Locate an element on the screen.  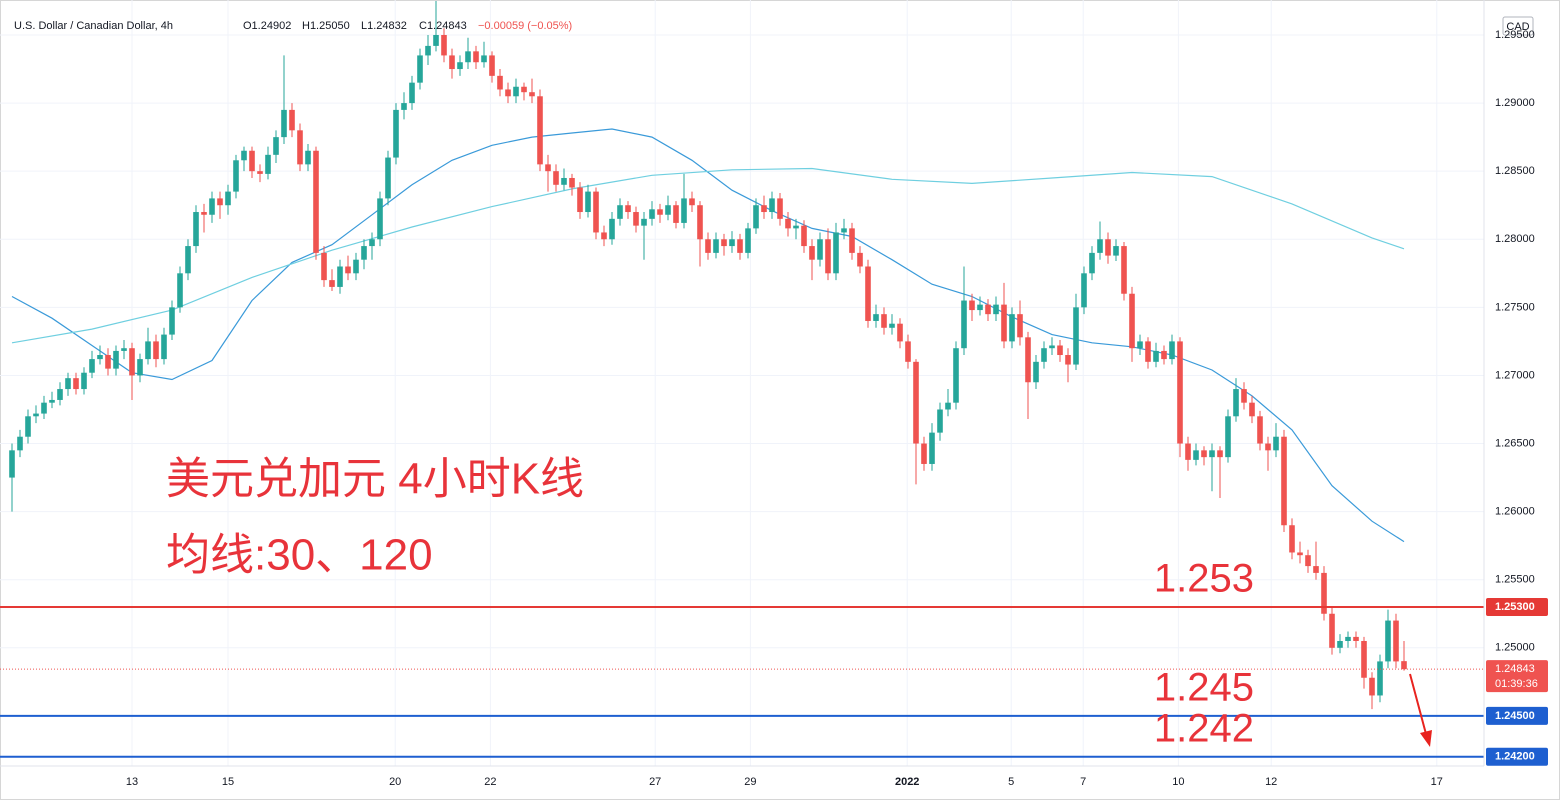
level-axis-label: 1.24200 is located at coordinates (1515, 757).